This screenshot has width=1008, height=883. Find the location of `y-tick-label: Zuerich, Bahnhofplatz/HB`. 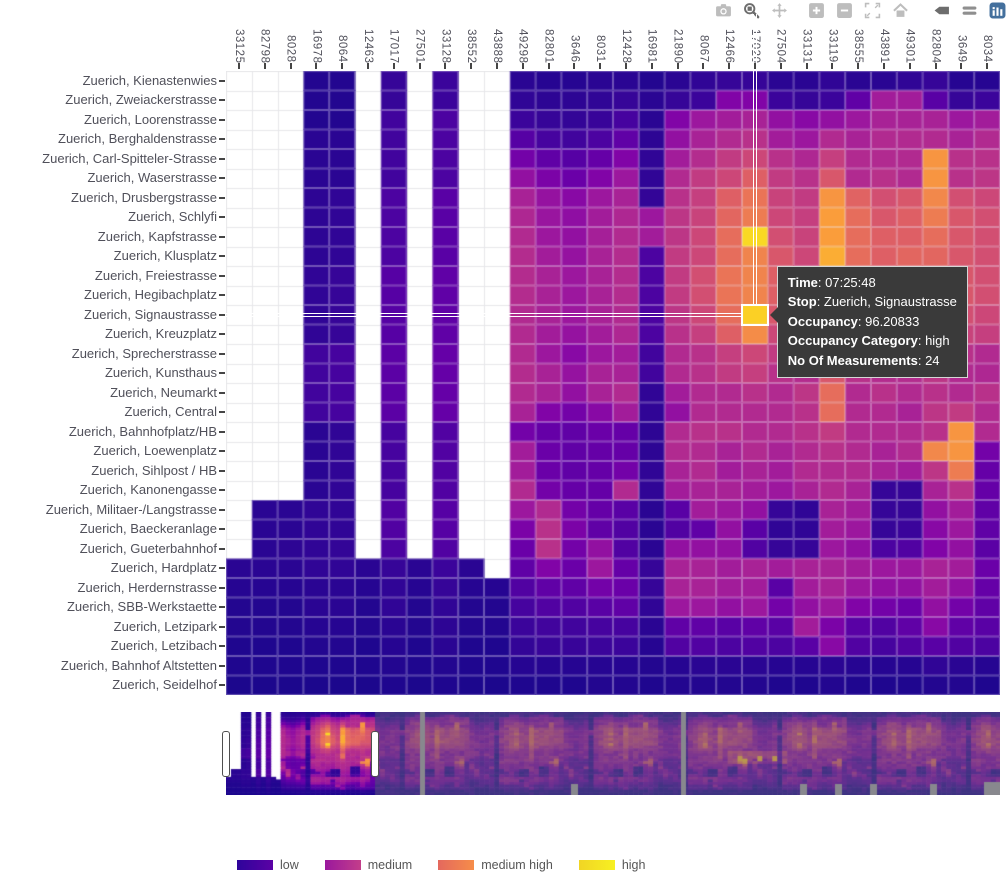

y-tick-label: Zuerich, Bahnhofplatz/HB is located at coordinates (142, 431).